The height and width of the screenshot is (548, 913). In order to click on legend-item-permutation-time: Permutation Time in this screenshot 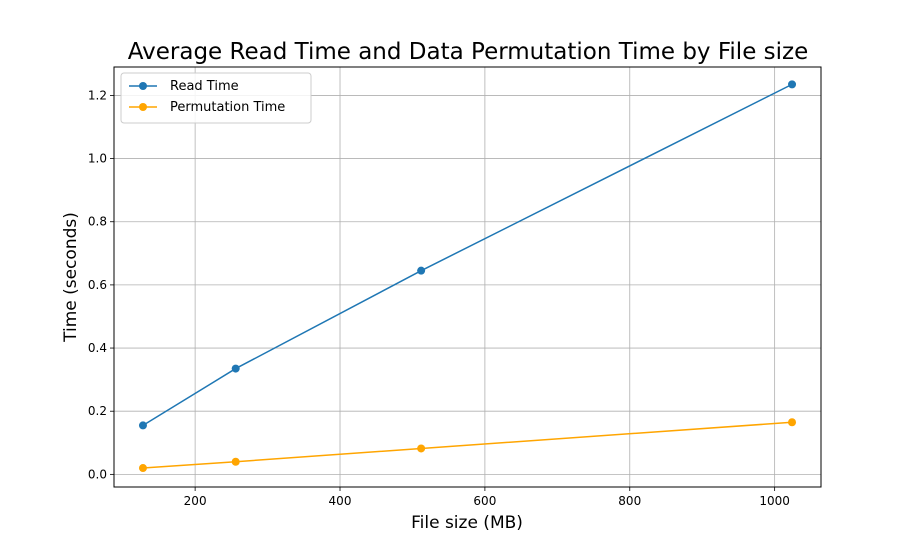, I will do `click(207, 107)`.